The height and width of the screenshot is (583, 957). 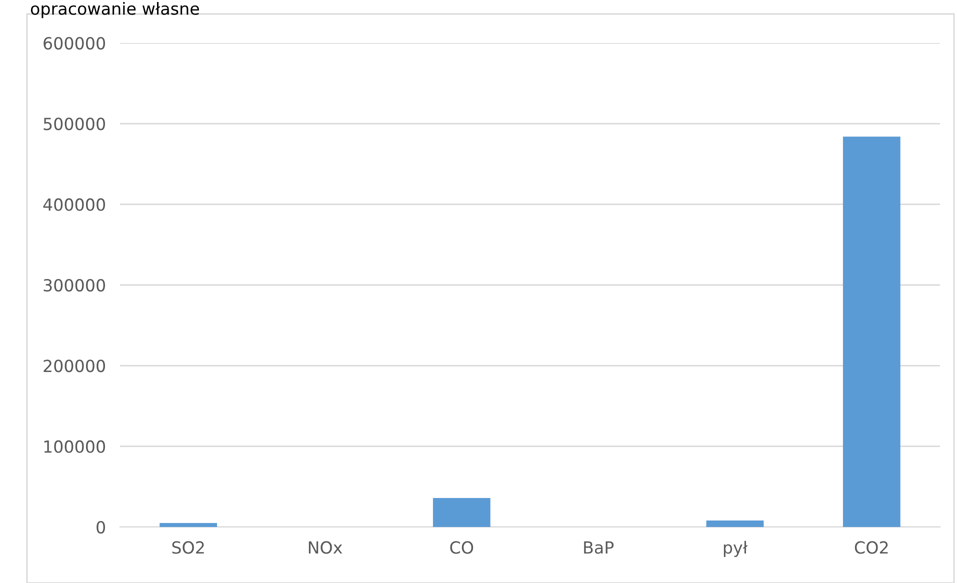 I want to click on x-tick-label: CO, so click(x=462, y=547).